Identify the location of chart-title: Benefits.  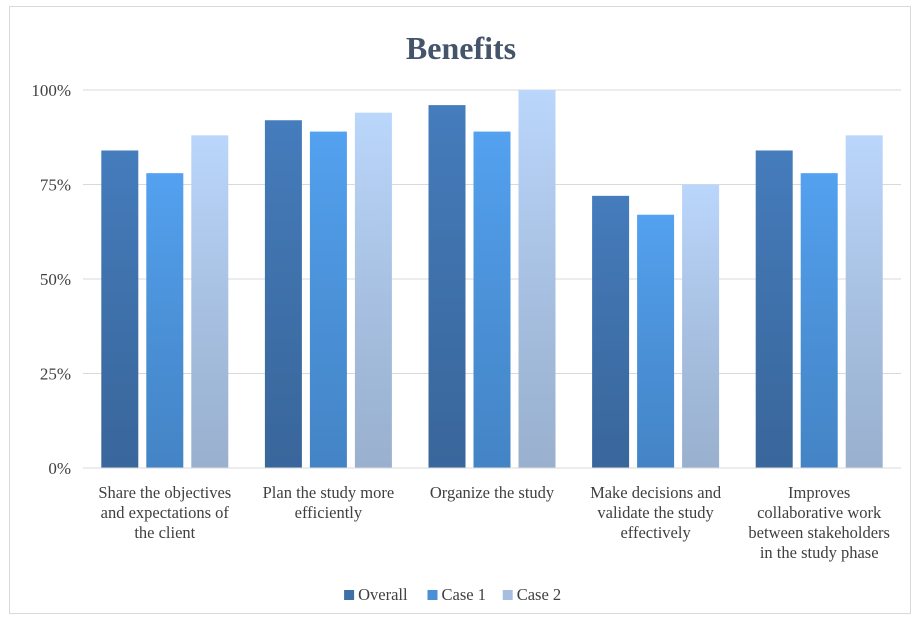
(461, 48).